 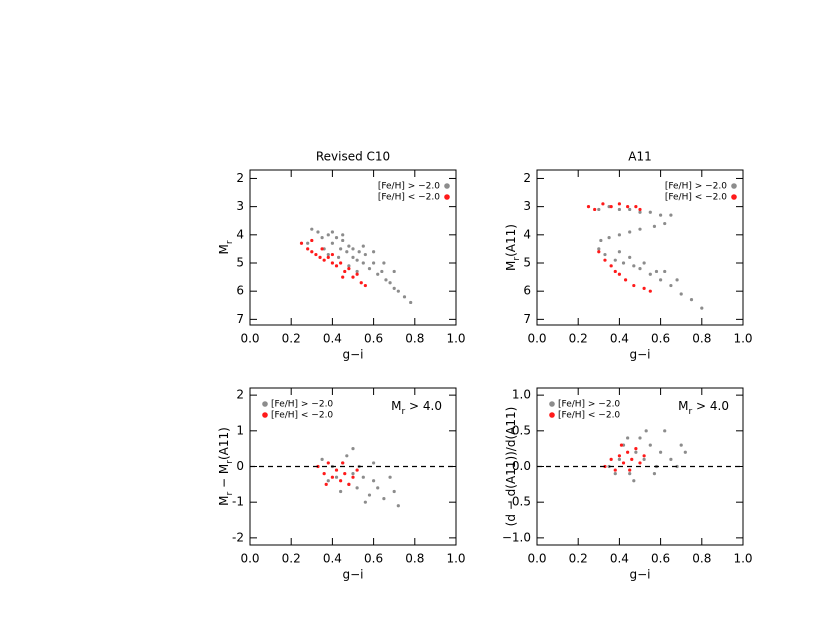 What do you see at coordinates (249, 339) in the screenshot?
I see `x-tick-label: 0.0` at bounding box center [249, 339].